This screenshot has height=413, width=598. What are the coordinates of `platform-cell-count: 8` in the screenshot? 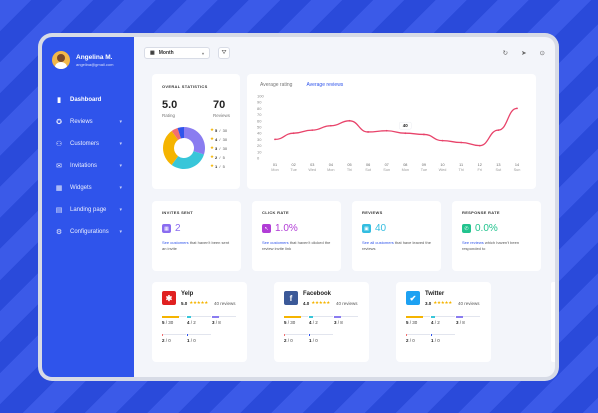 It's located at (219, 322).